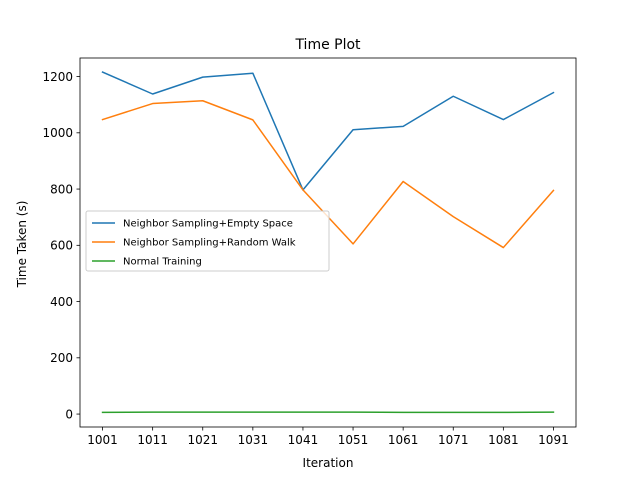 Image resolution: width=640 pixels, height=480 pixels. What do you see at coordinates (503, 440) in the screenshot?
I see `x-tick-label: 1081` at bounding box center [503, 440].